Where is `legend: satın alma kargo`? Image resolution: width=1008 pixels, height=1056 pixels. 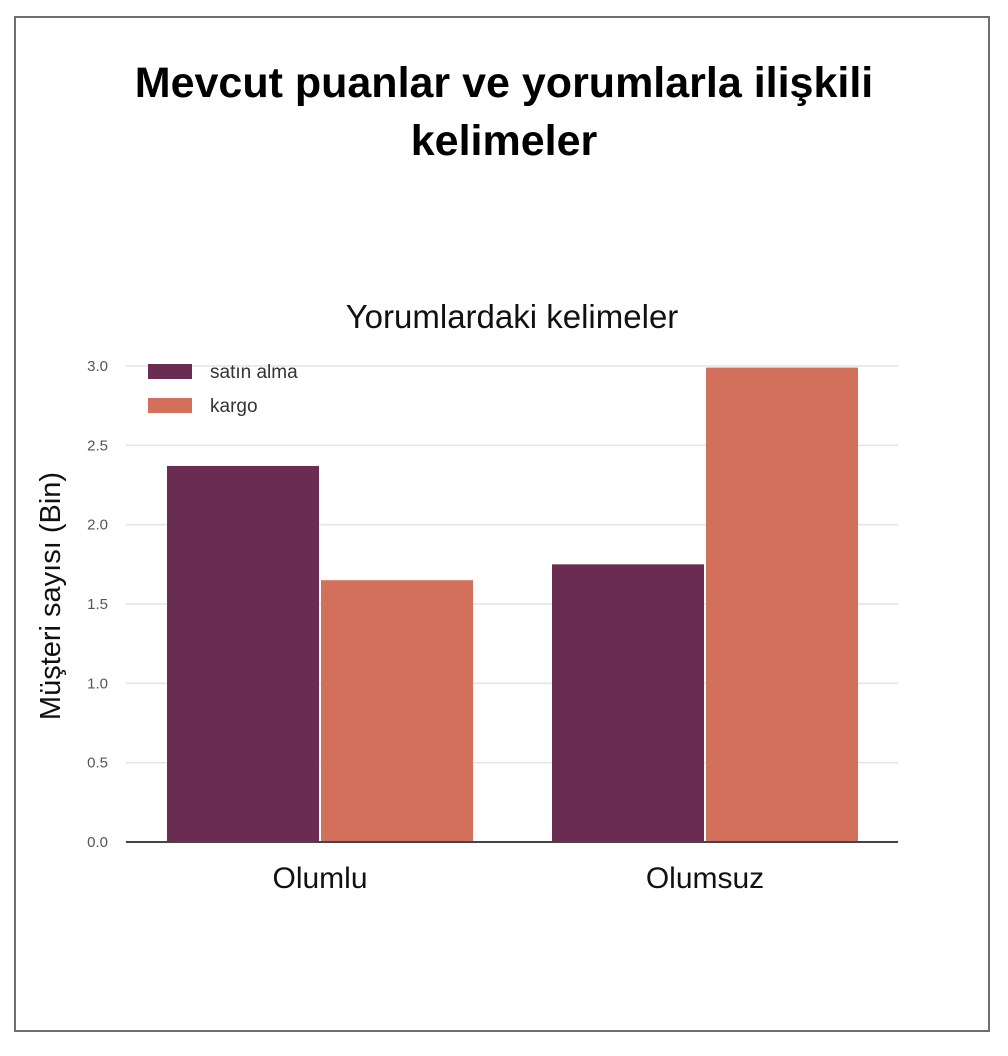 legend: satın alma kargo is located at coordinates (223, 389).